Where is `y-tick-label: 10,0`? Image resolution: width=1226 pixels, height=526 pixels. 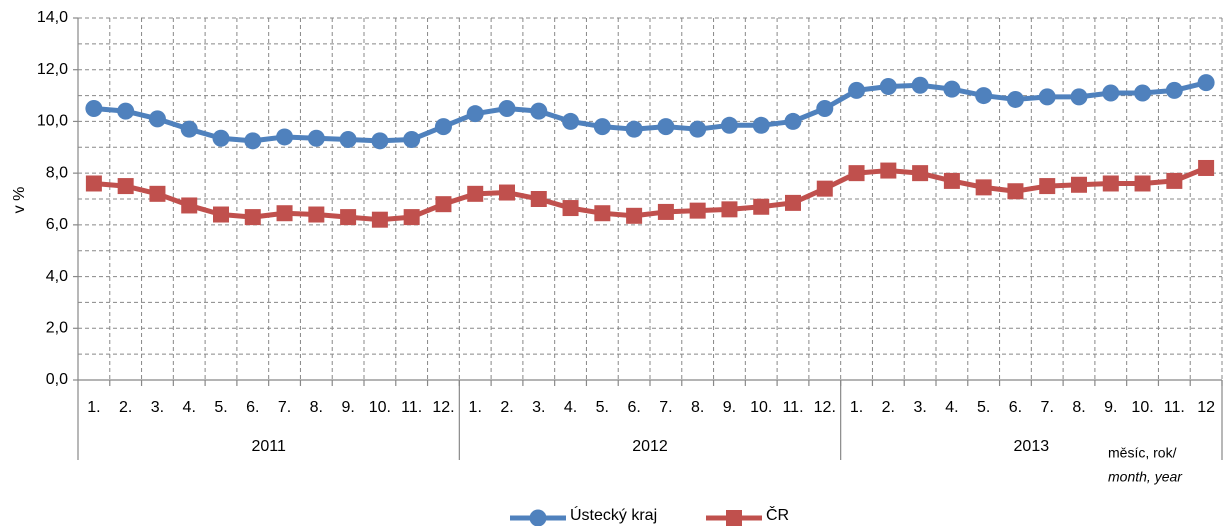
y-tick-label: 10,0 is located at coordinates (52, 121).